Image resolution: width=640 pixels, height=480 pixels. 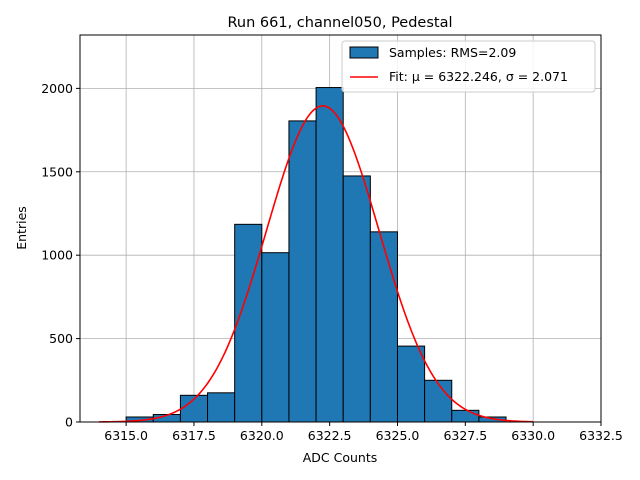 I want to click on legend-fit-sigma: σ = 2.071, so click(x=537, y=76).